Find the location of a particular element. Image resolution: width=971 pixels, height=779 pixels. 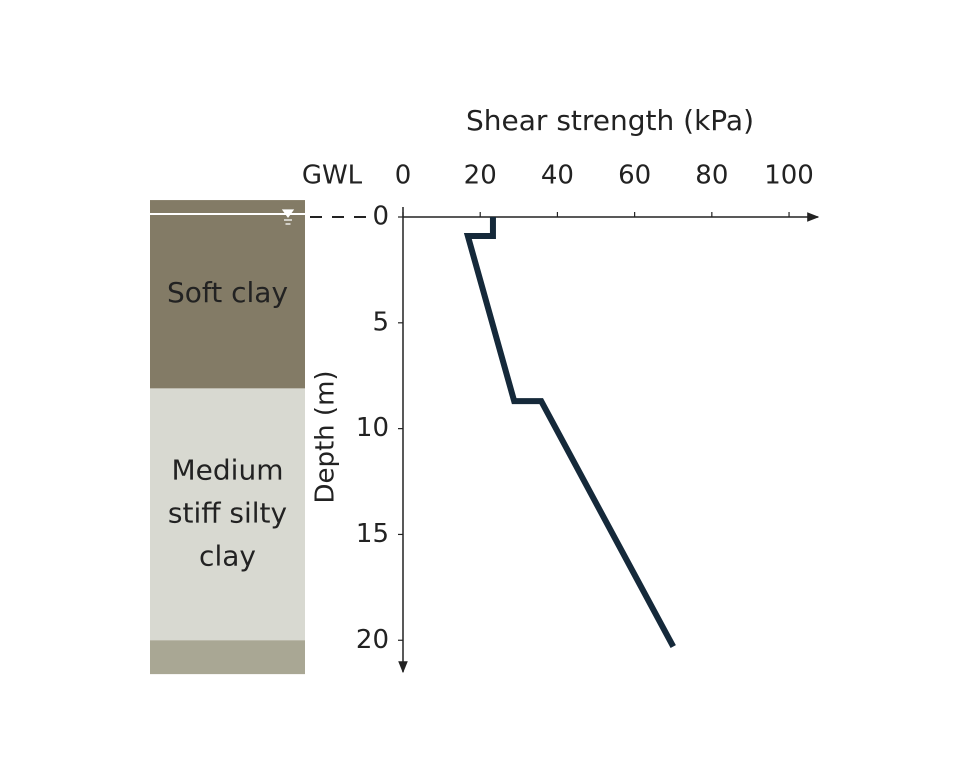

layer-label: stiff silty is located at coordinates (227, 512).